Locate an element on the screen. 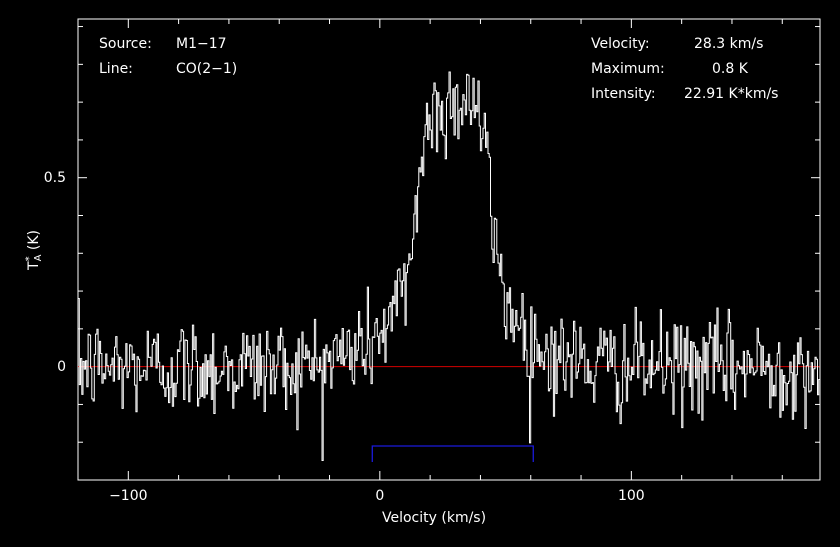  line-label: Line: is located at coordinates (116, 69).